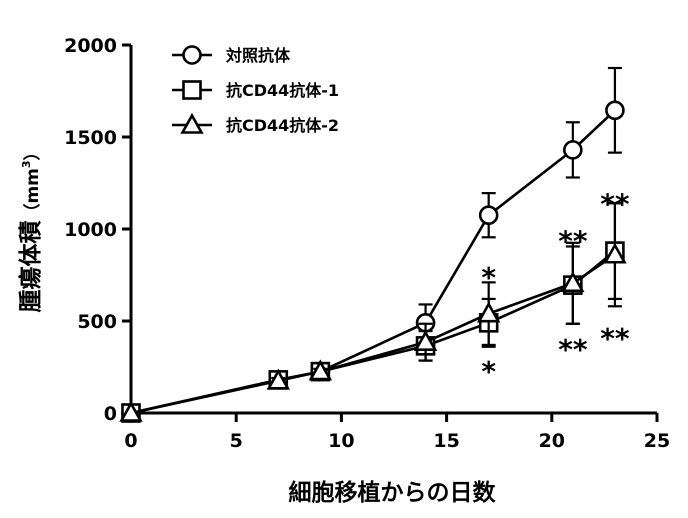 This screenshot has height=518, width=688. What do you see at coordinates (130, 441) in the screenshot?
I see `x-tick-label: 0` at bounding box center [130, 441].